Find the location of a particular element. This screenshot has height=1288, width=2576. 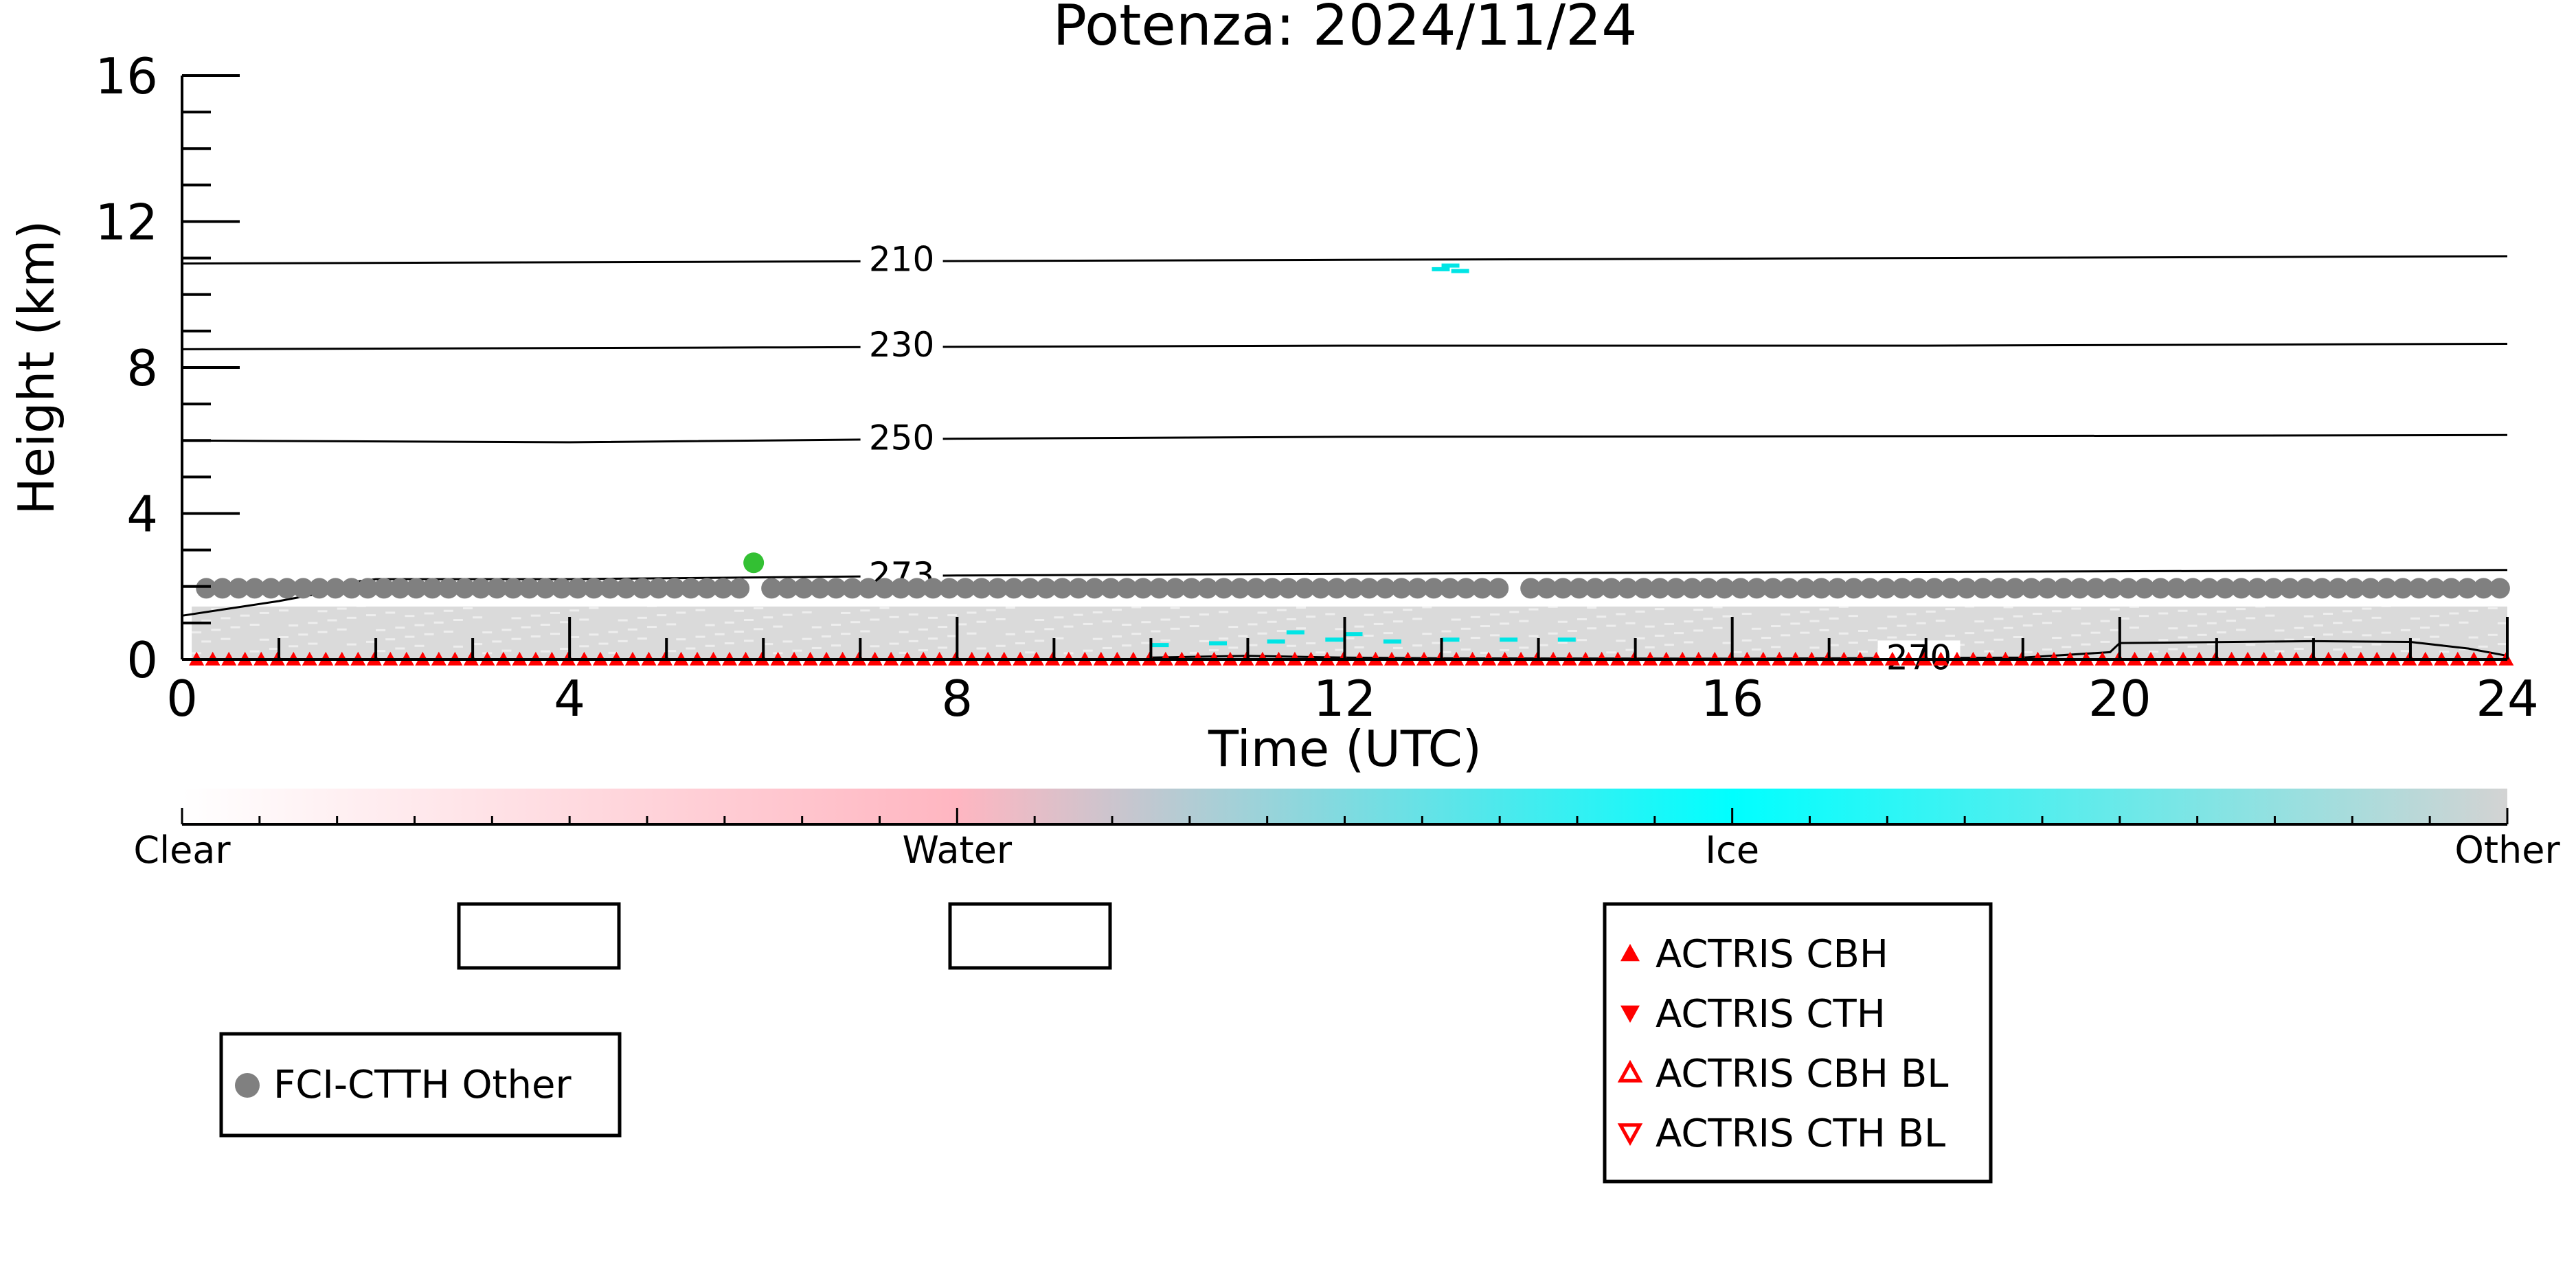

ice-cloud-specks is located at coordinates (1363, 455).